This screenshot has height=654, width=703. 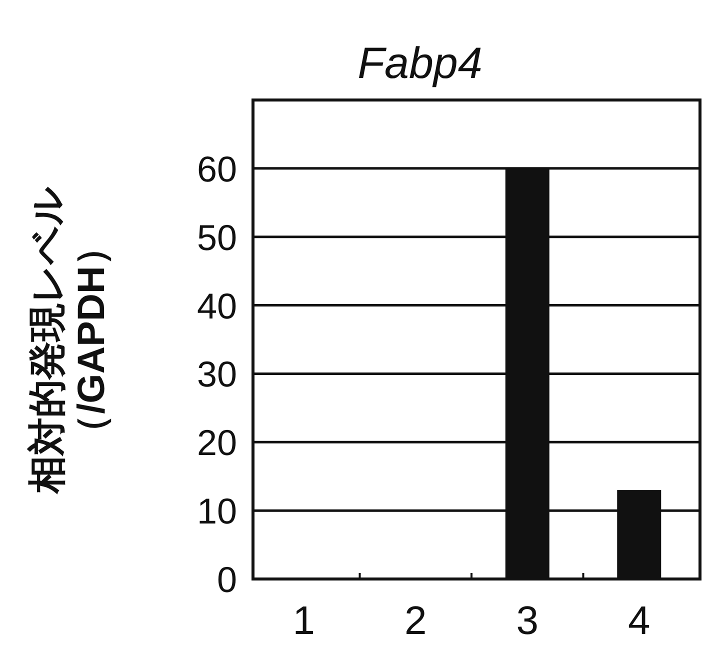 What do you see at coordinates (216, 511) in the screenshot?
I see `y-tick-label: 10` at bounding box center [216, 511].